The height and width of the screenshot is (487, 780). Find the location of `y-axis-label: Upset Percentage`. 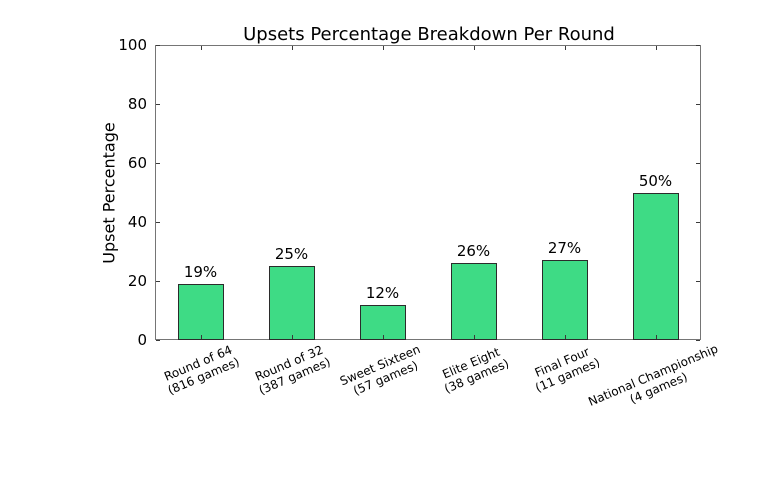

y-axis-label: Upset Percentage is located at coordinates (109, 193).